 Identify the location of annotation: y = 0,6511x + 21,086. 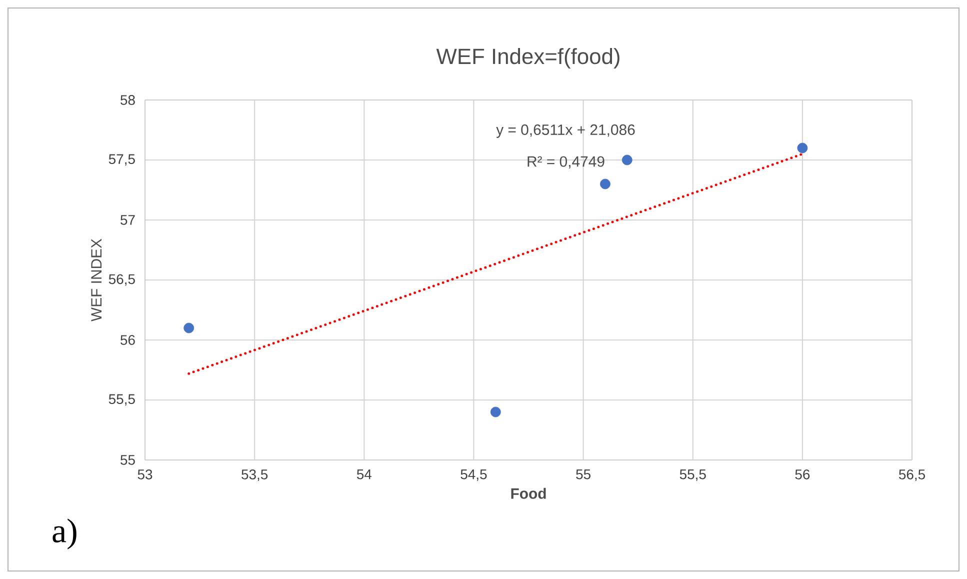
(565, 131).